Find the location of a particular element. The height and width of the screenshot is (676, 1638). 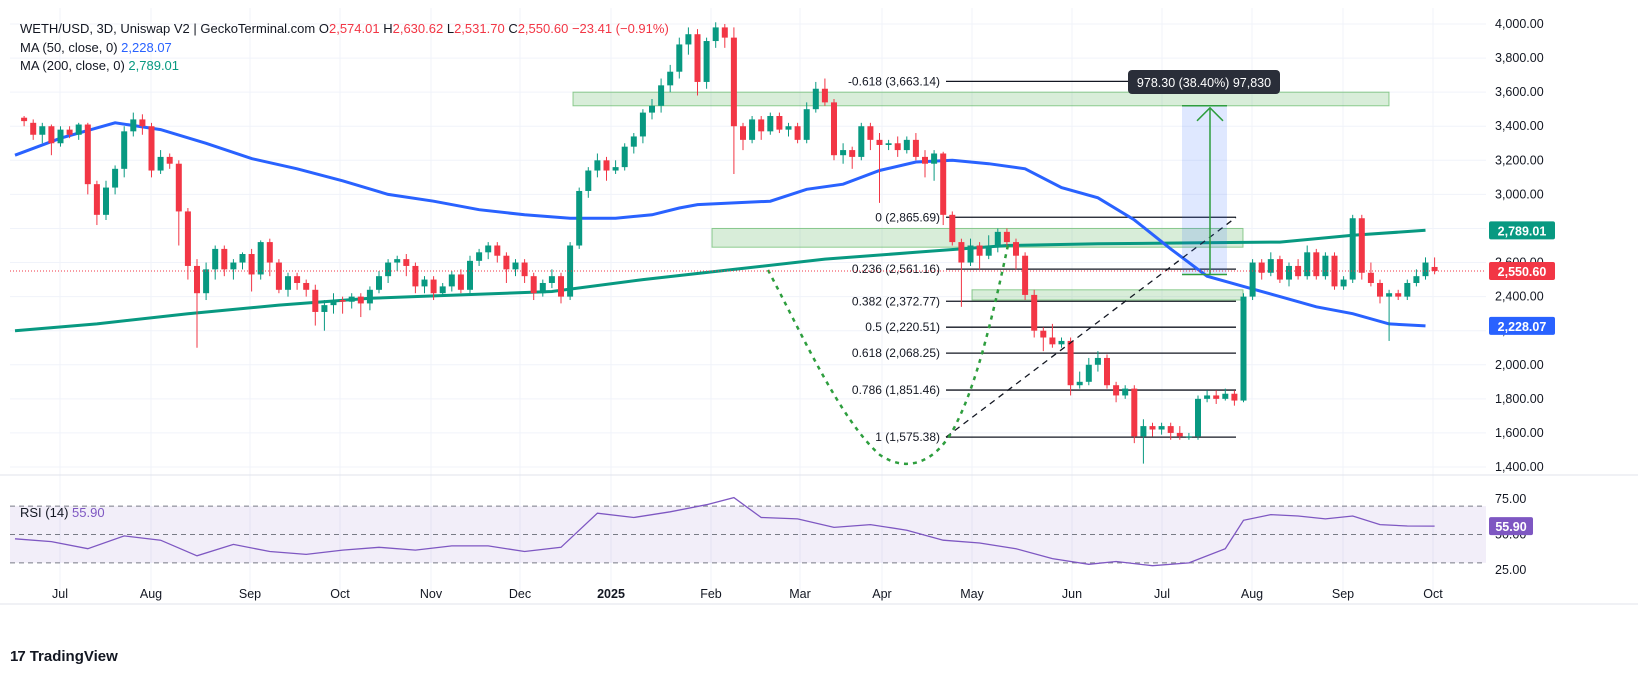

tradingview-logo: 17 TradingView is located at coordinates (64, 656).